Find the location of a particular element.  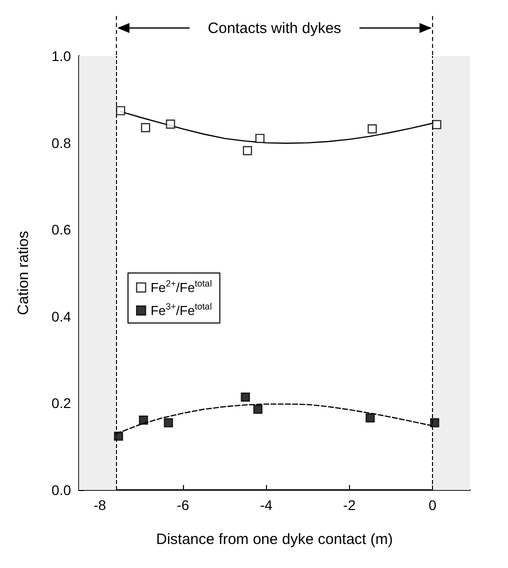

y-tick-label: 0.0 is located at coordinates (62, 490).